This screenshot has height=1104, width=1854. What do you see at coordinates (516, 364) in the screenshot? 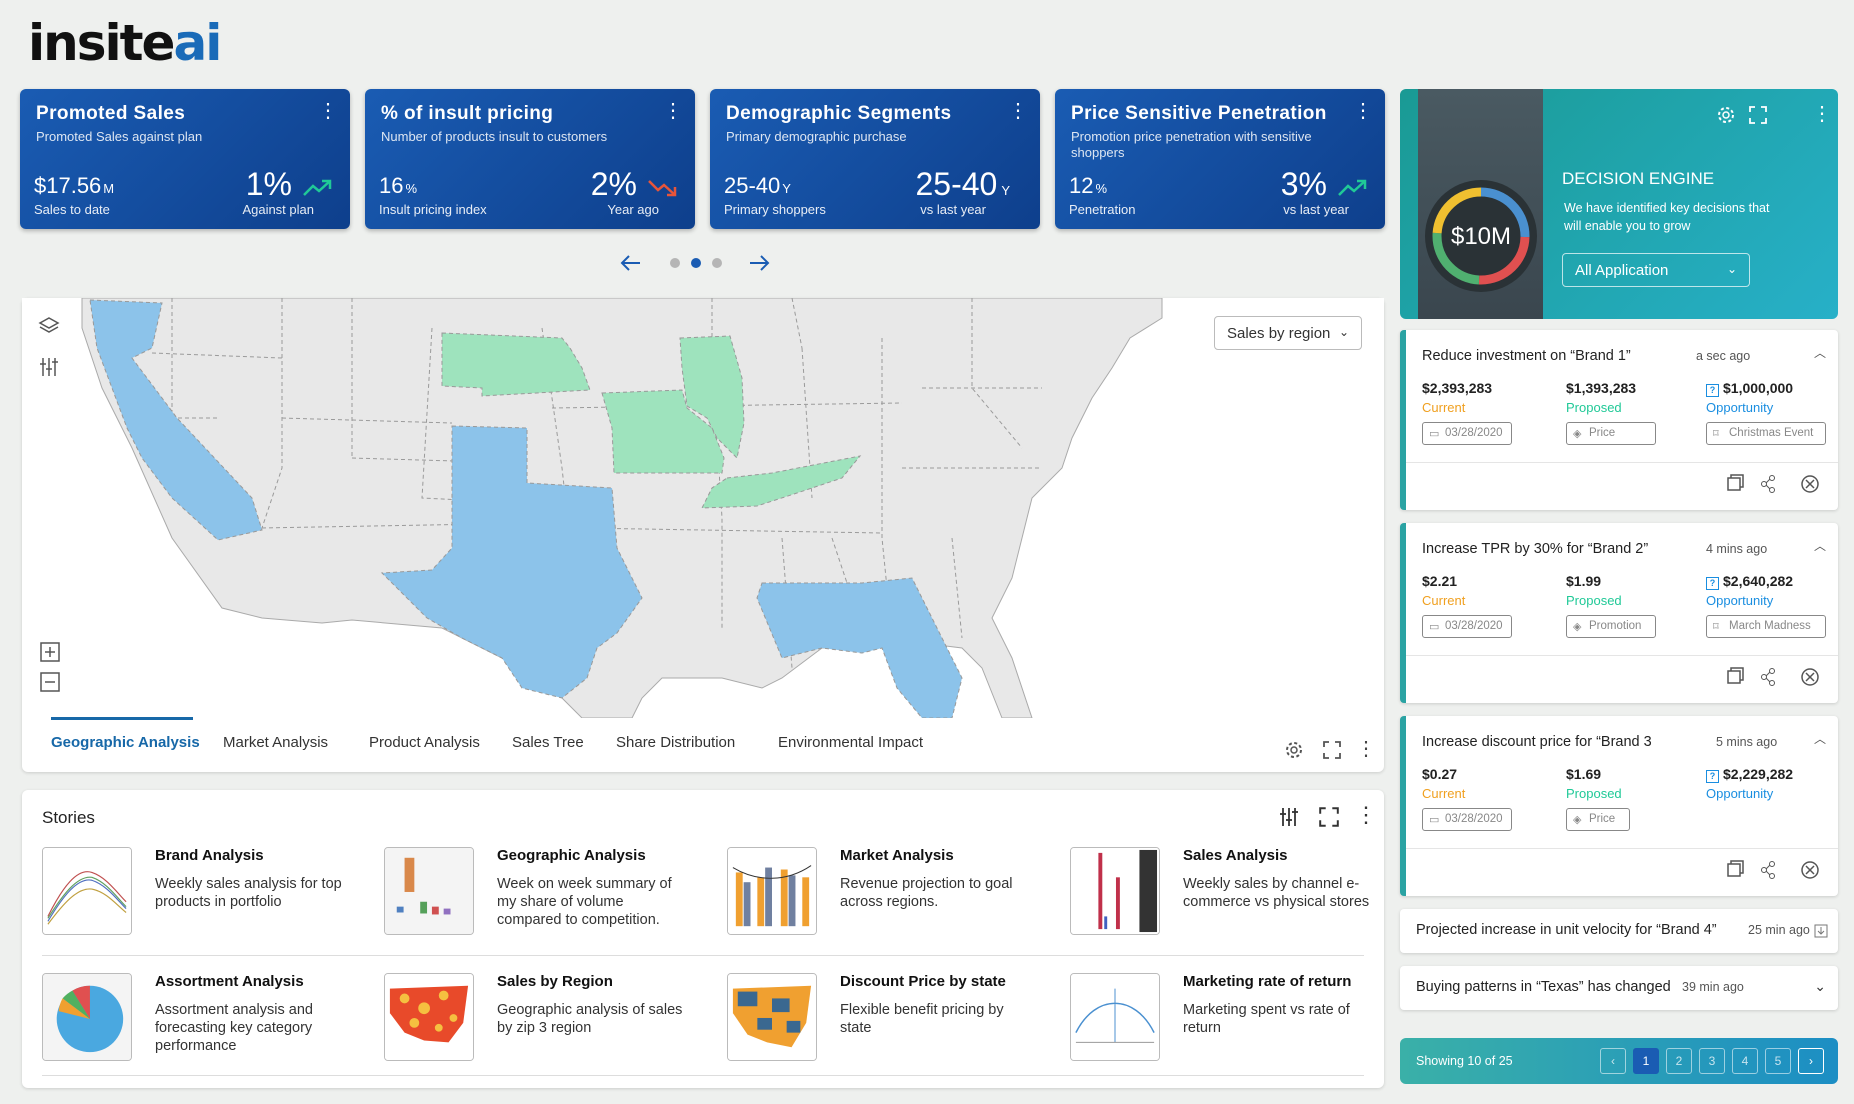
I see `state-nebraska` at bounding box center [516, 364].